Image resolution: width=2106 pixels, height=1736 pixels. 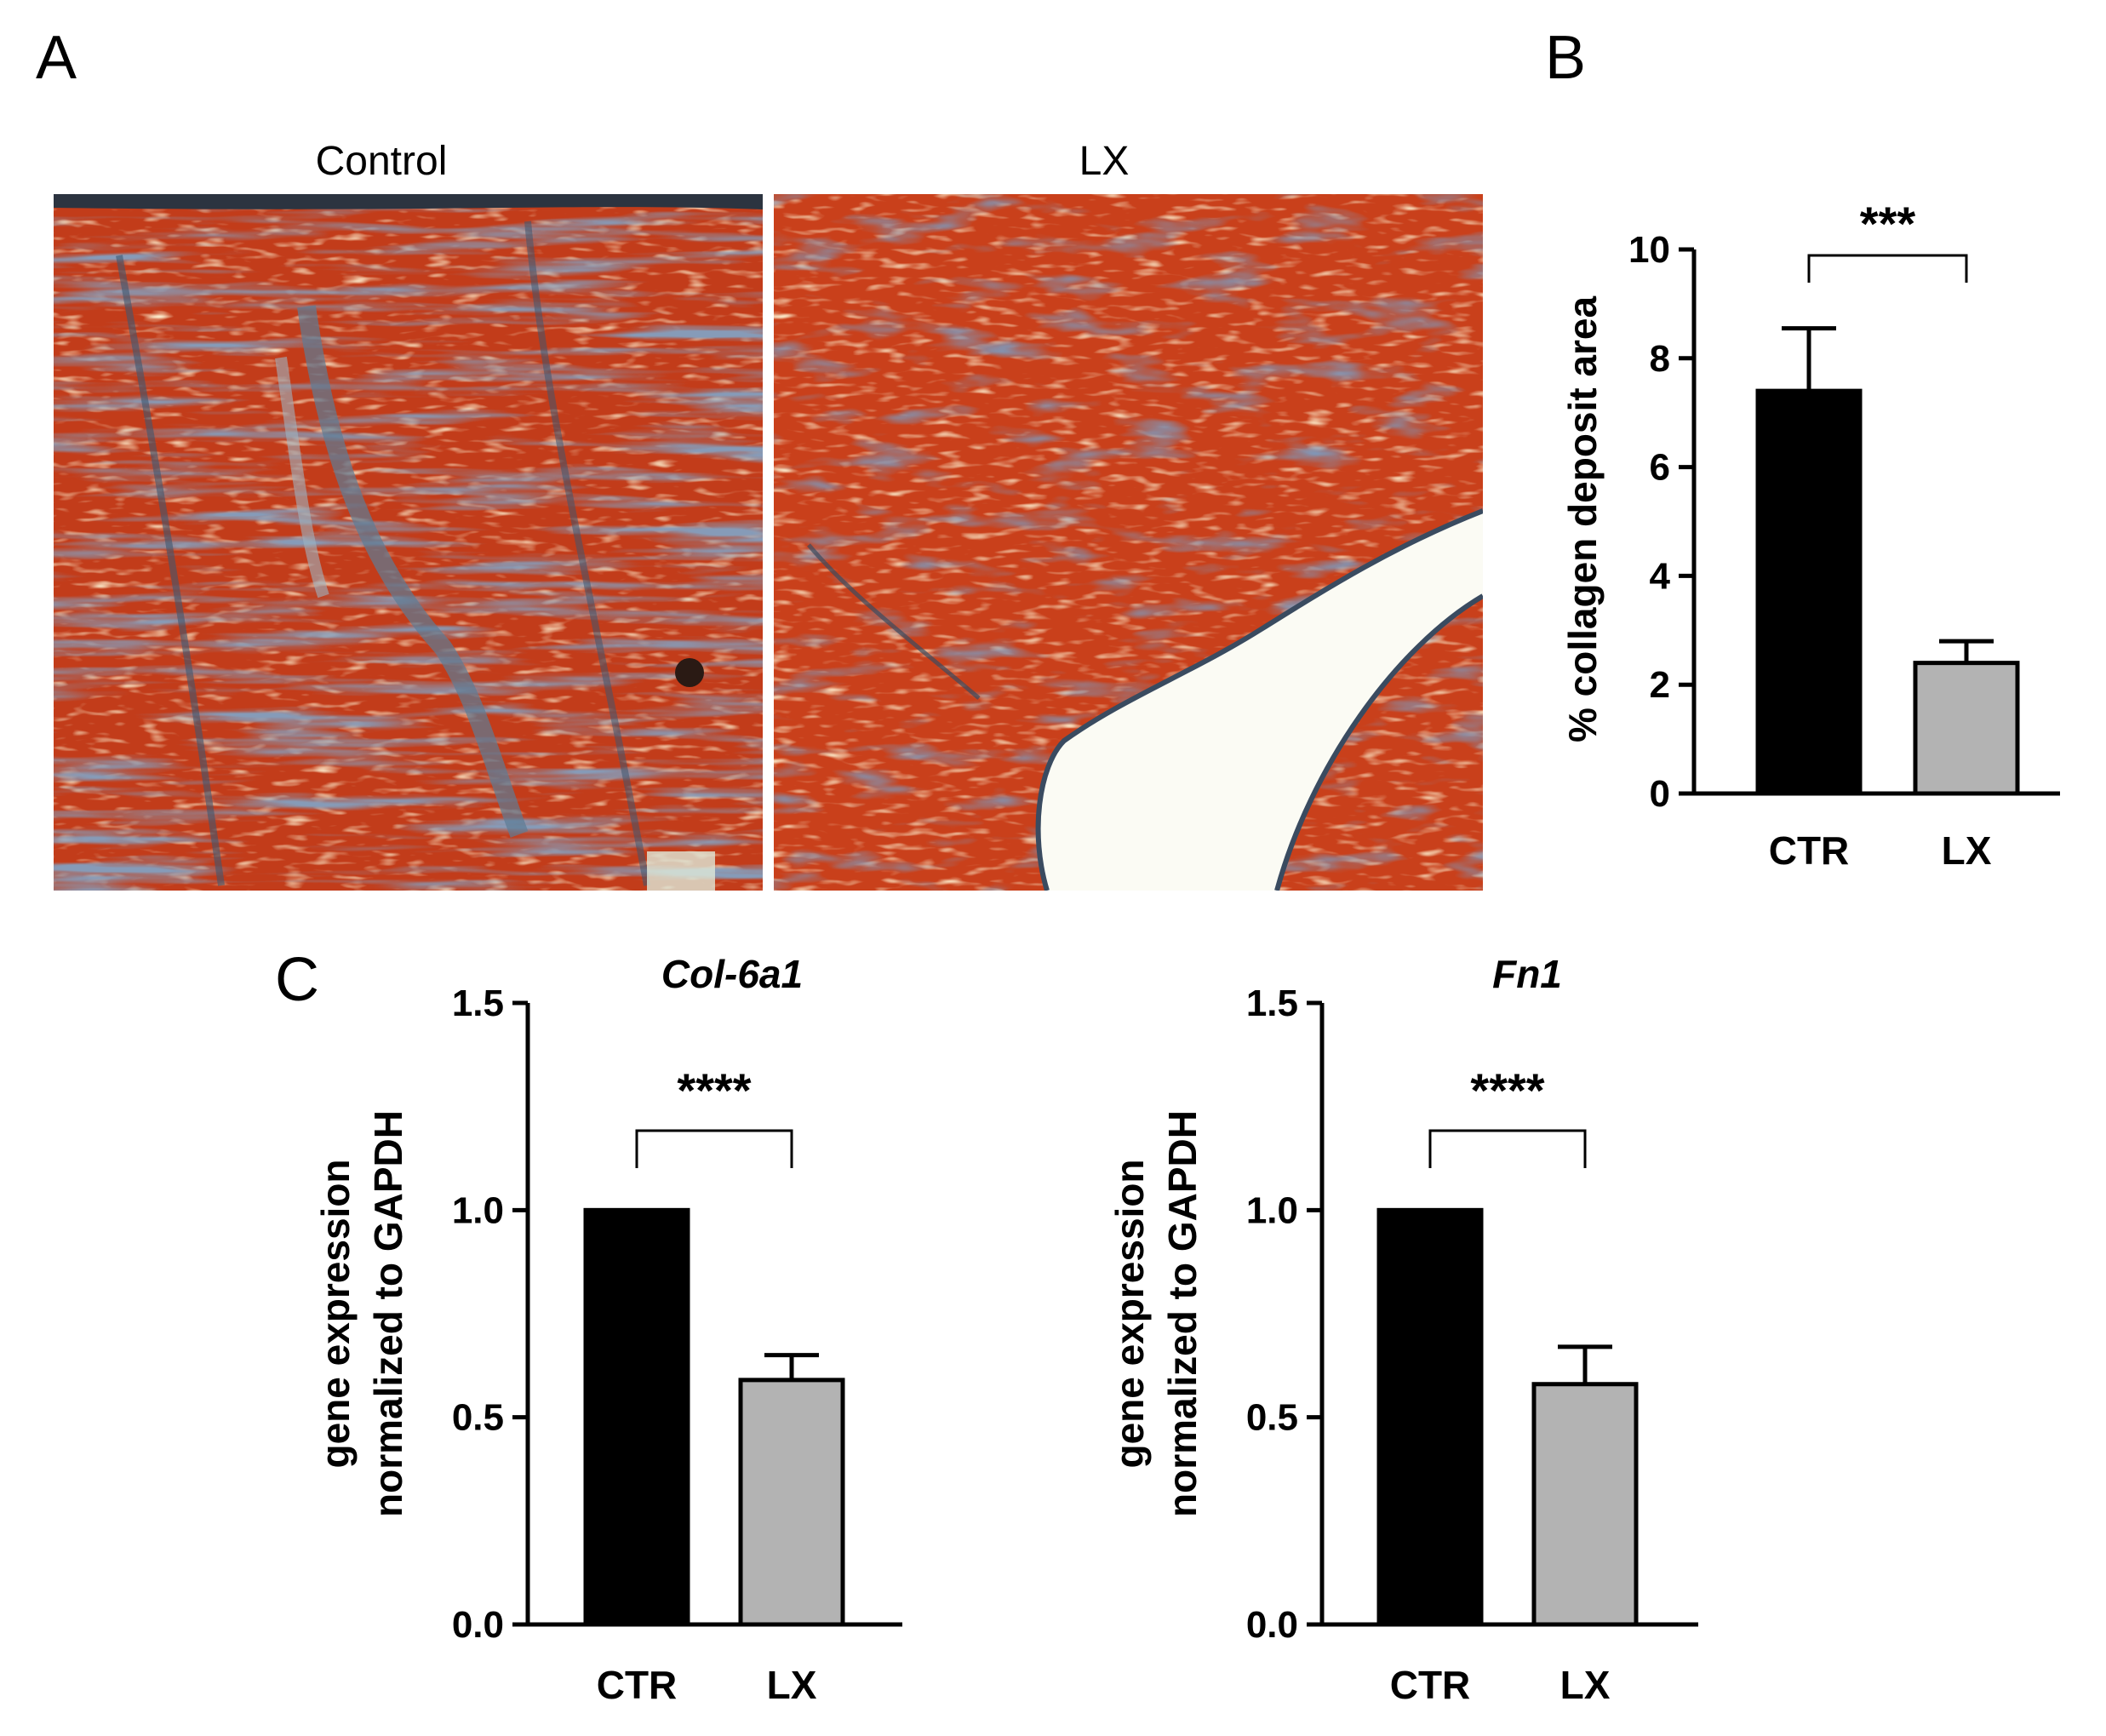 I want to click on y-tick-label: 10, so click(x=1649, y=250).